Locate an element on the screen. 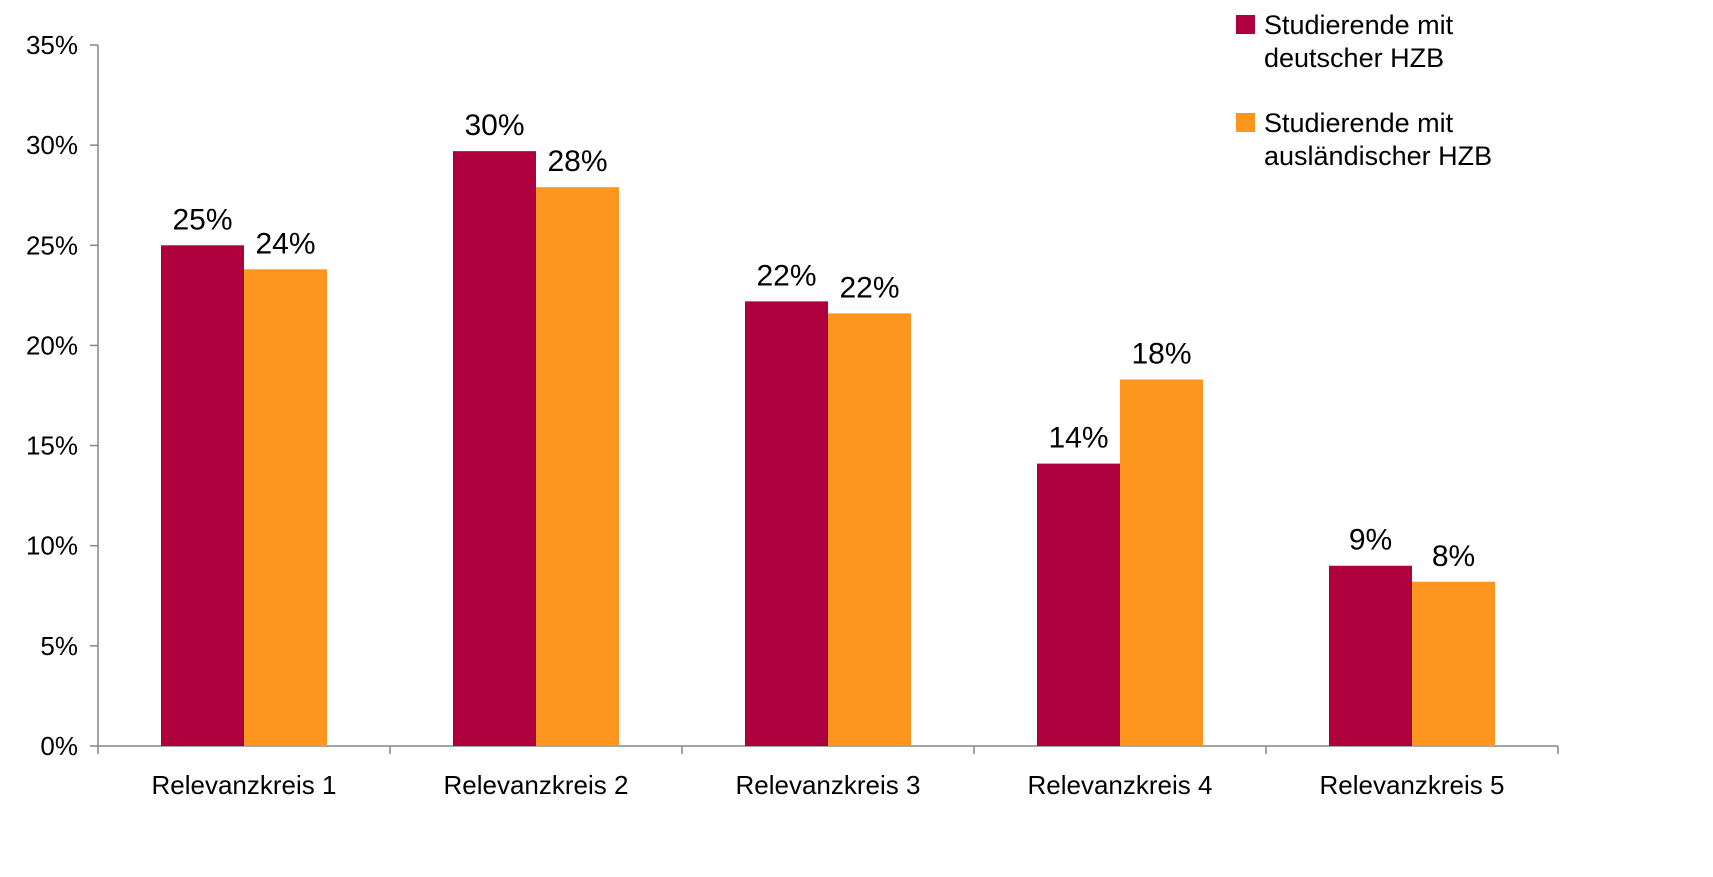 This screenshot has height=877, width=1713. legend-label: ausländischer HZB is located at coordinates (1378, 156).